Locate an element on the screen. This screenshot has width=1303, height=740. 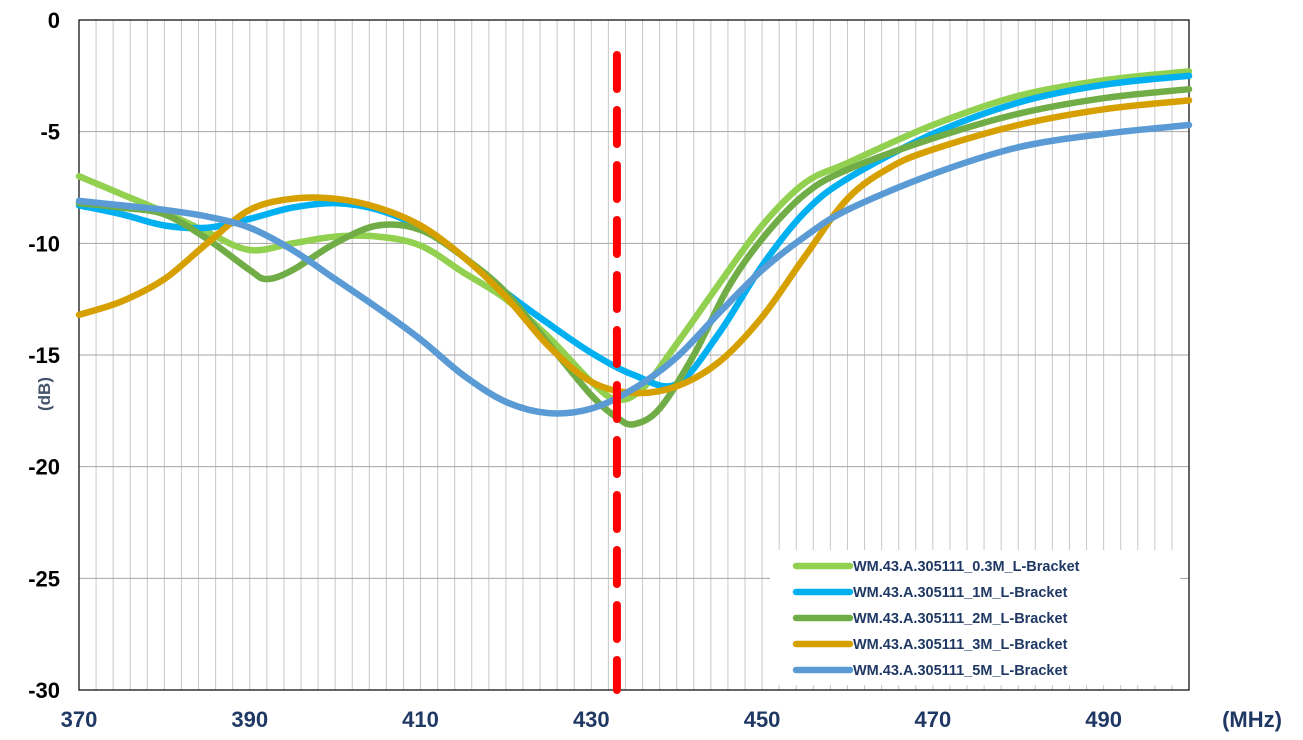
x-tick-label: 490 is located at coordinates (1103, 719).